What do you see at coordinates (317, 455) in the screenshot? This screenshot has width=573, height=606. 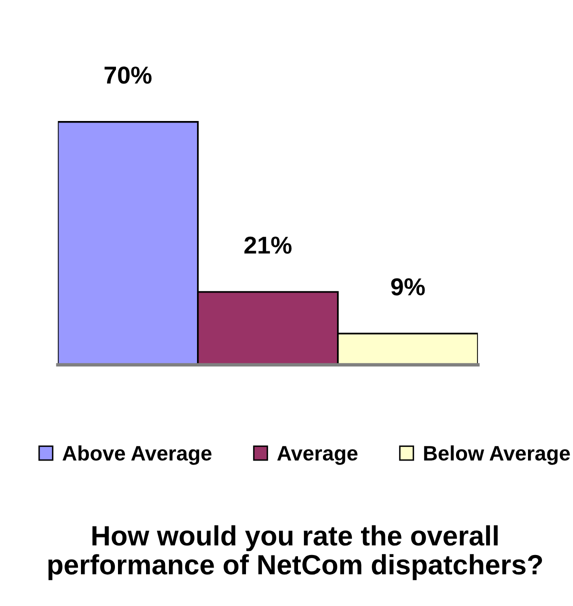 I see `legend-label: Average` at bounding box center [317, 455].